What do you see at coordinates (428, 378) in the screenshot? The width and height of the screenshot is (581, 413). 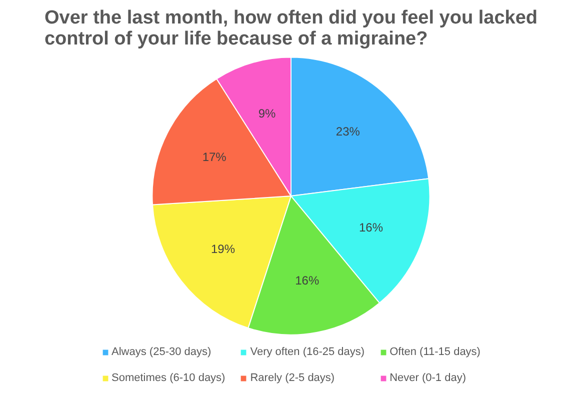 I see `legend-label: Never (0-1 day)` at bounding box center [428, 378].